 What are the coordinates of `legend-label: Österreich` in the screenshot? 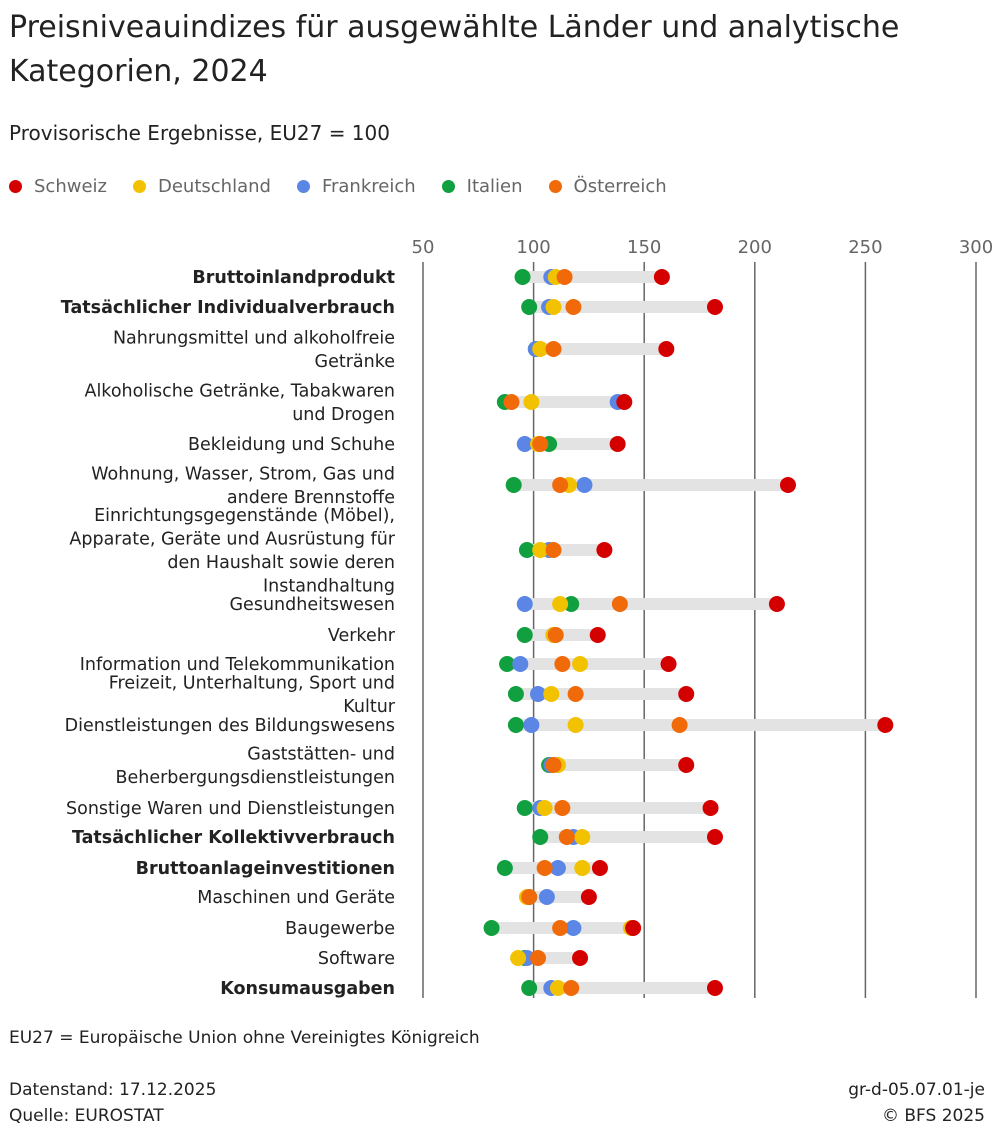 It's located at (620, 186).